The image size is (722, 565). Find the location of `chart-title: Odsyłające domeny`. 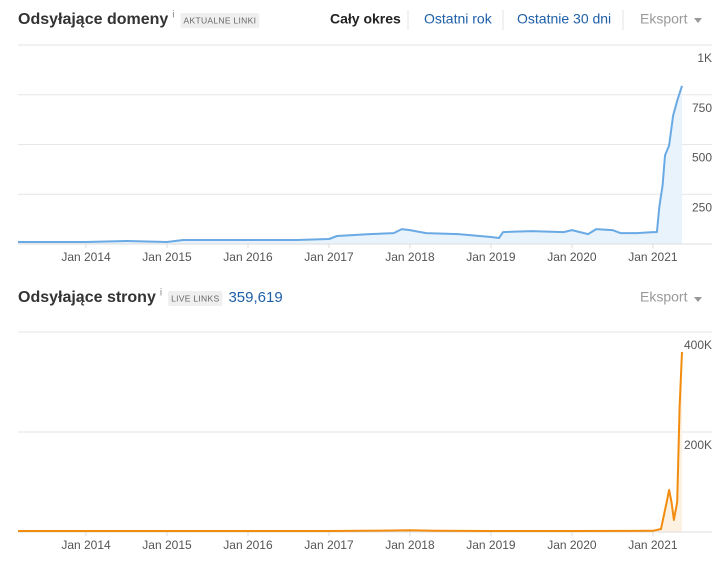

chart-title: Odsyłające domeny is located at coordinates (93, 19).